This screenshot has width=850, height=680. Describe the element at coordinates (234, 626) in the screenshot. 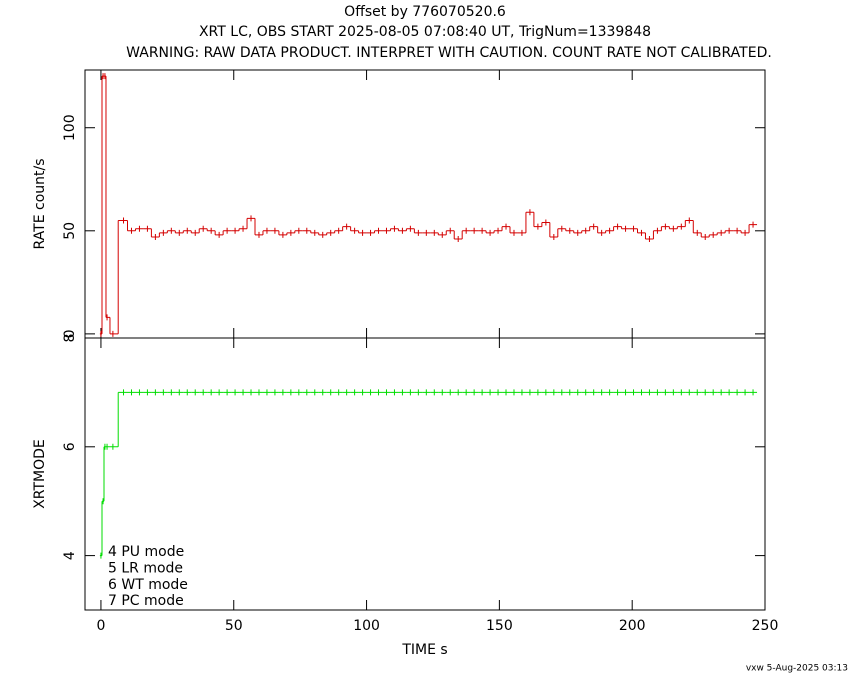

I see `x-tick-label: 50` at that location.